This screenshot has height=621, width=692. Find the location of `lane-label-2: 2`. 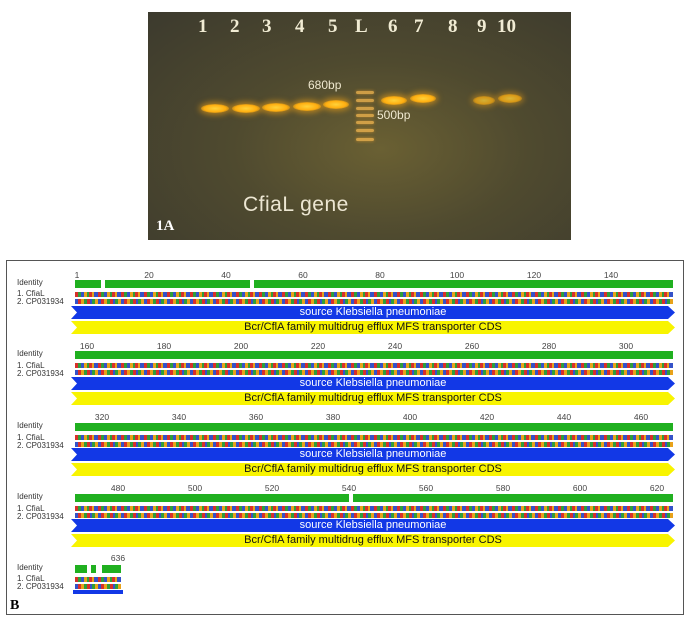

lane-label-2: 2 is located at coordinates (235, 26).